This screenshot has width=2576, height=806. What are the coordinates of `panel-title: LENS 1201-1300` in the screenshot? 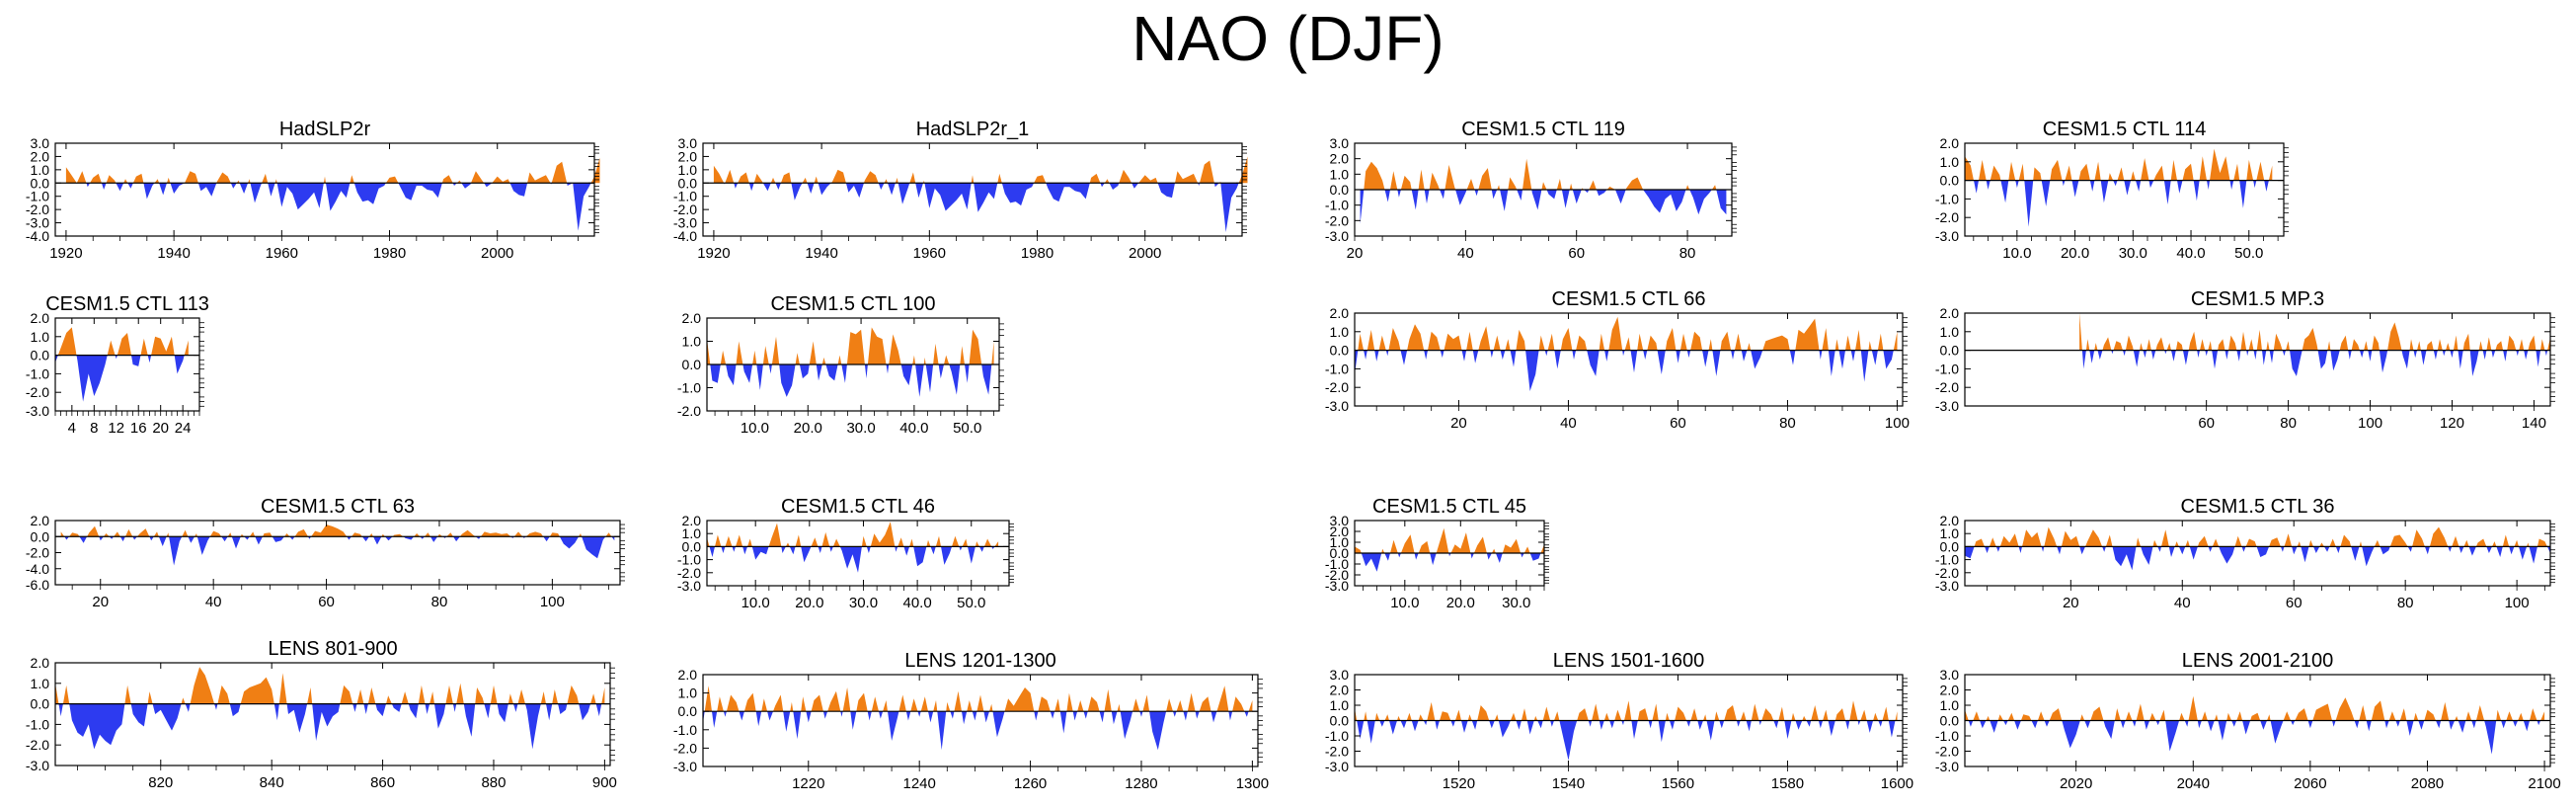 It's located at (979, 661).